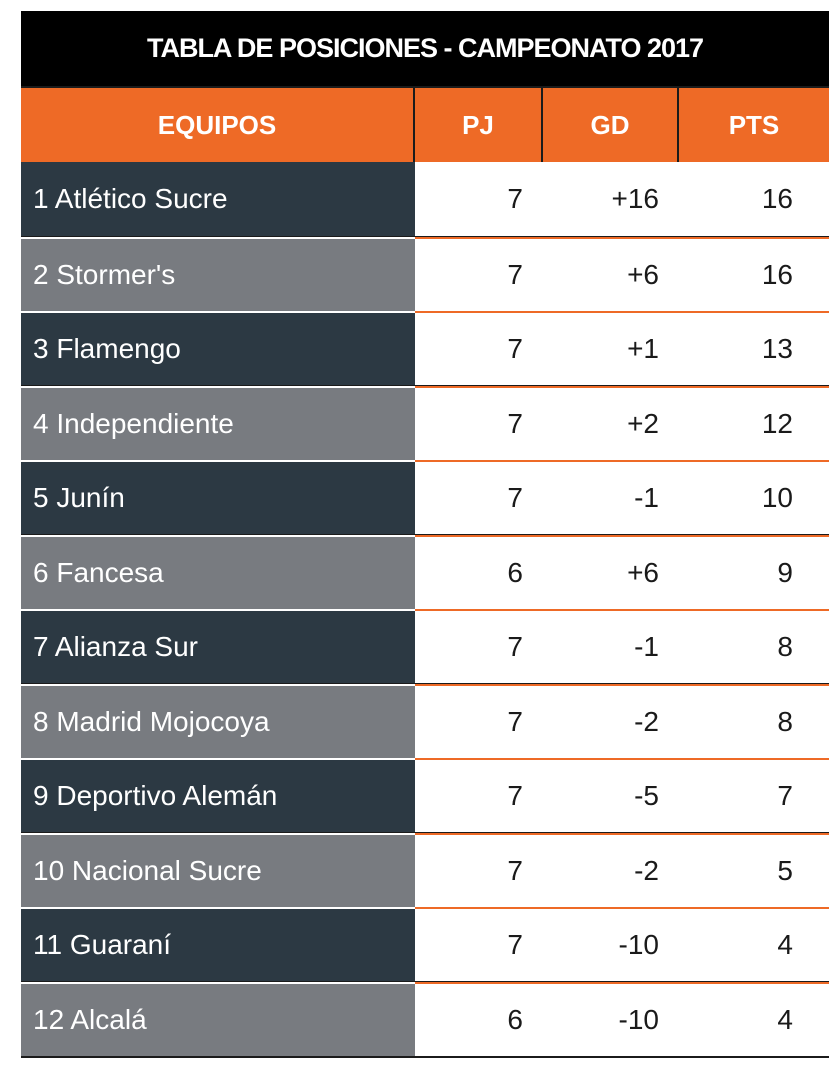  I want to click on table-row: 9 Deportivo Alemán 7 -5 7, so click(425, 795).